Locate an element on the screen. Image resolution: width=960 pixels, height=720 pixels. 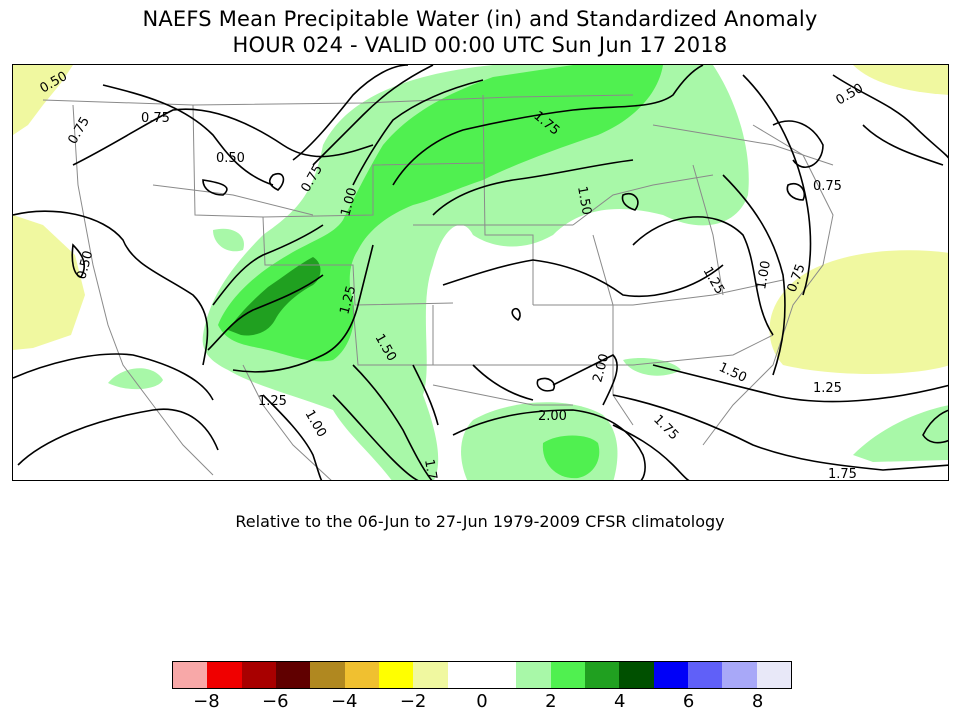
colorbar-tick: −8 is located at coordinates (206, 701).